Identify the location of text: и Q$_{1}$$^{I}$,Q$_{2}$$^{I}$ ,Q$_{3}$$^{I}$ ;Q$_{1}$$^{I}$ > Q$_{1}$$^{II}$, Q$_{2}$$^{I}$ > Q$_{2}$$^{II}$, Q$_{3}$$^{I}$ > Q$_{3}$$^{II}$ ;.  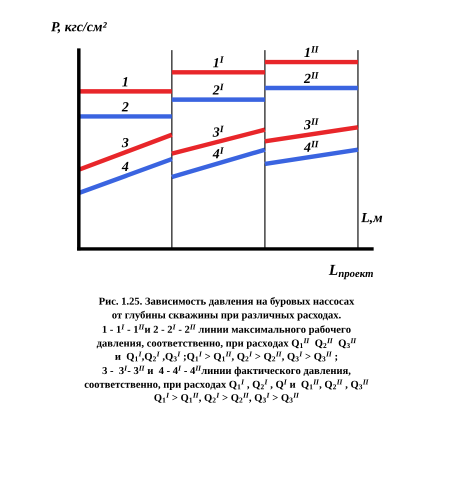
(226, 357).